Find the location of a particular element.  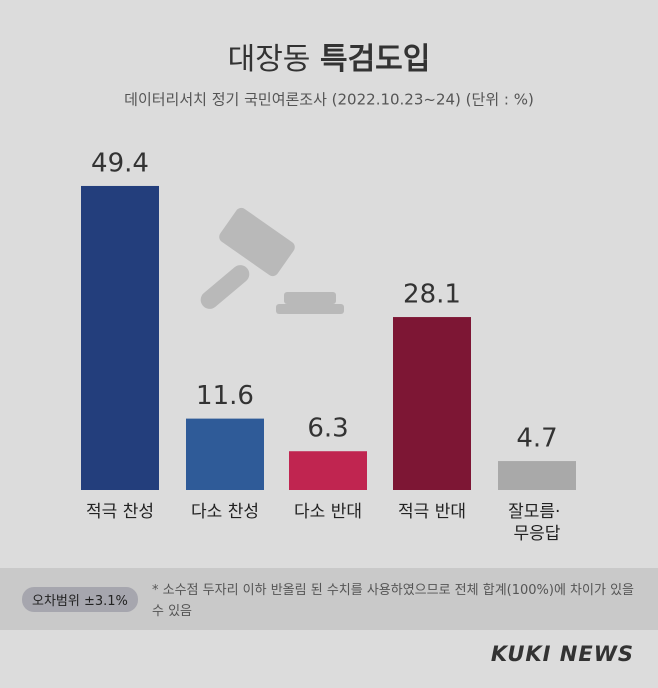

chart-title: 대장동 특검도입 is located at coordinates (329, 59).